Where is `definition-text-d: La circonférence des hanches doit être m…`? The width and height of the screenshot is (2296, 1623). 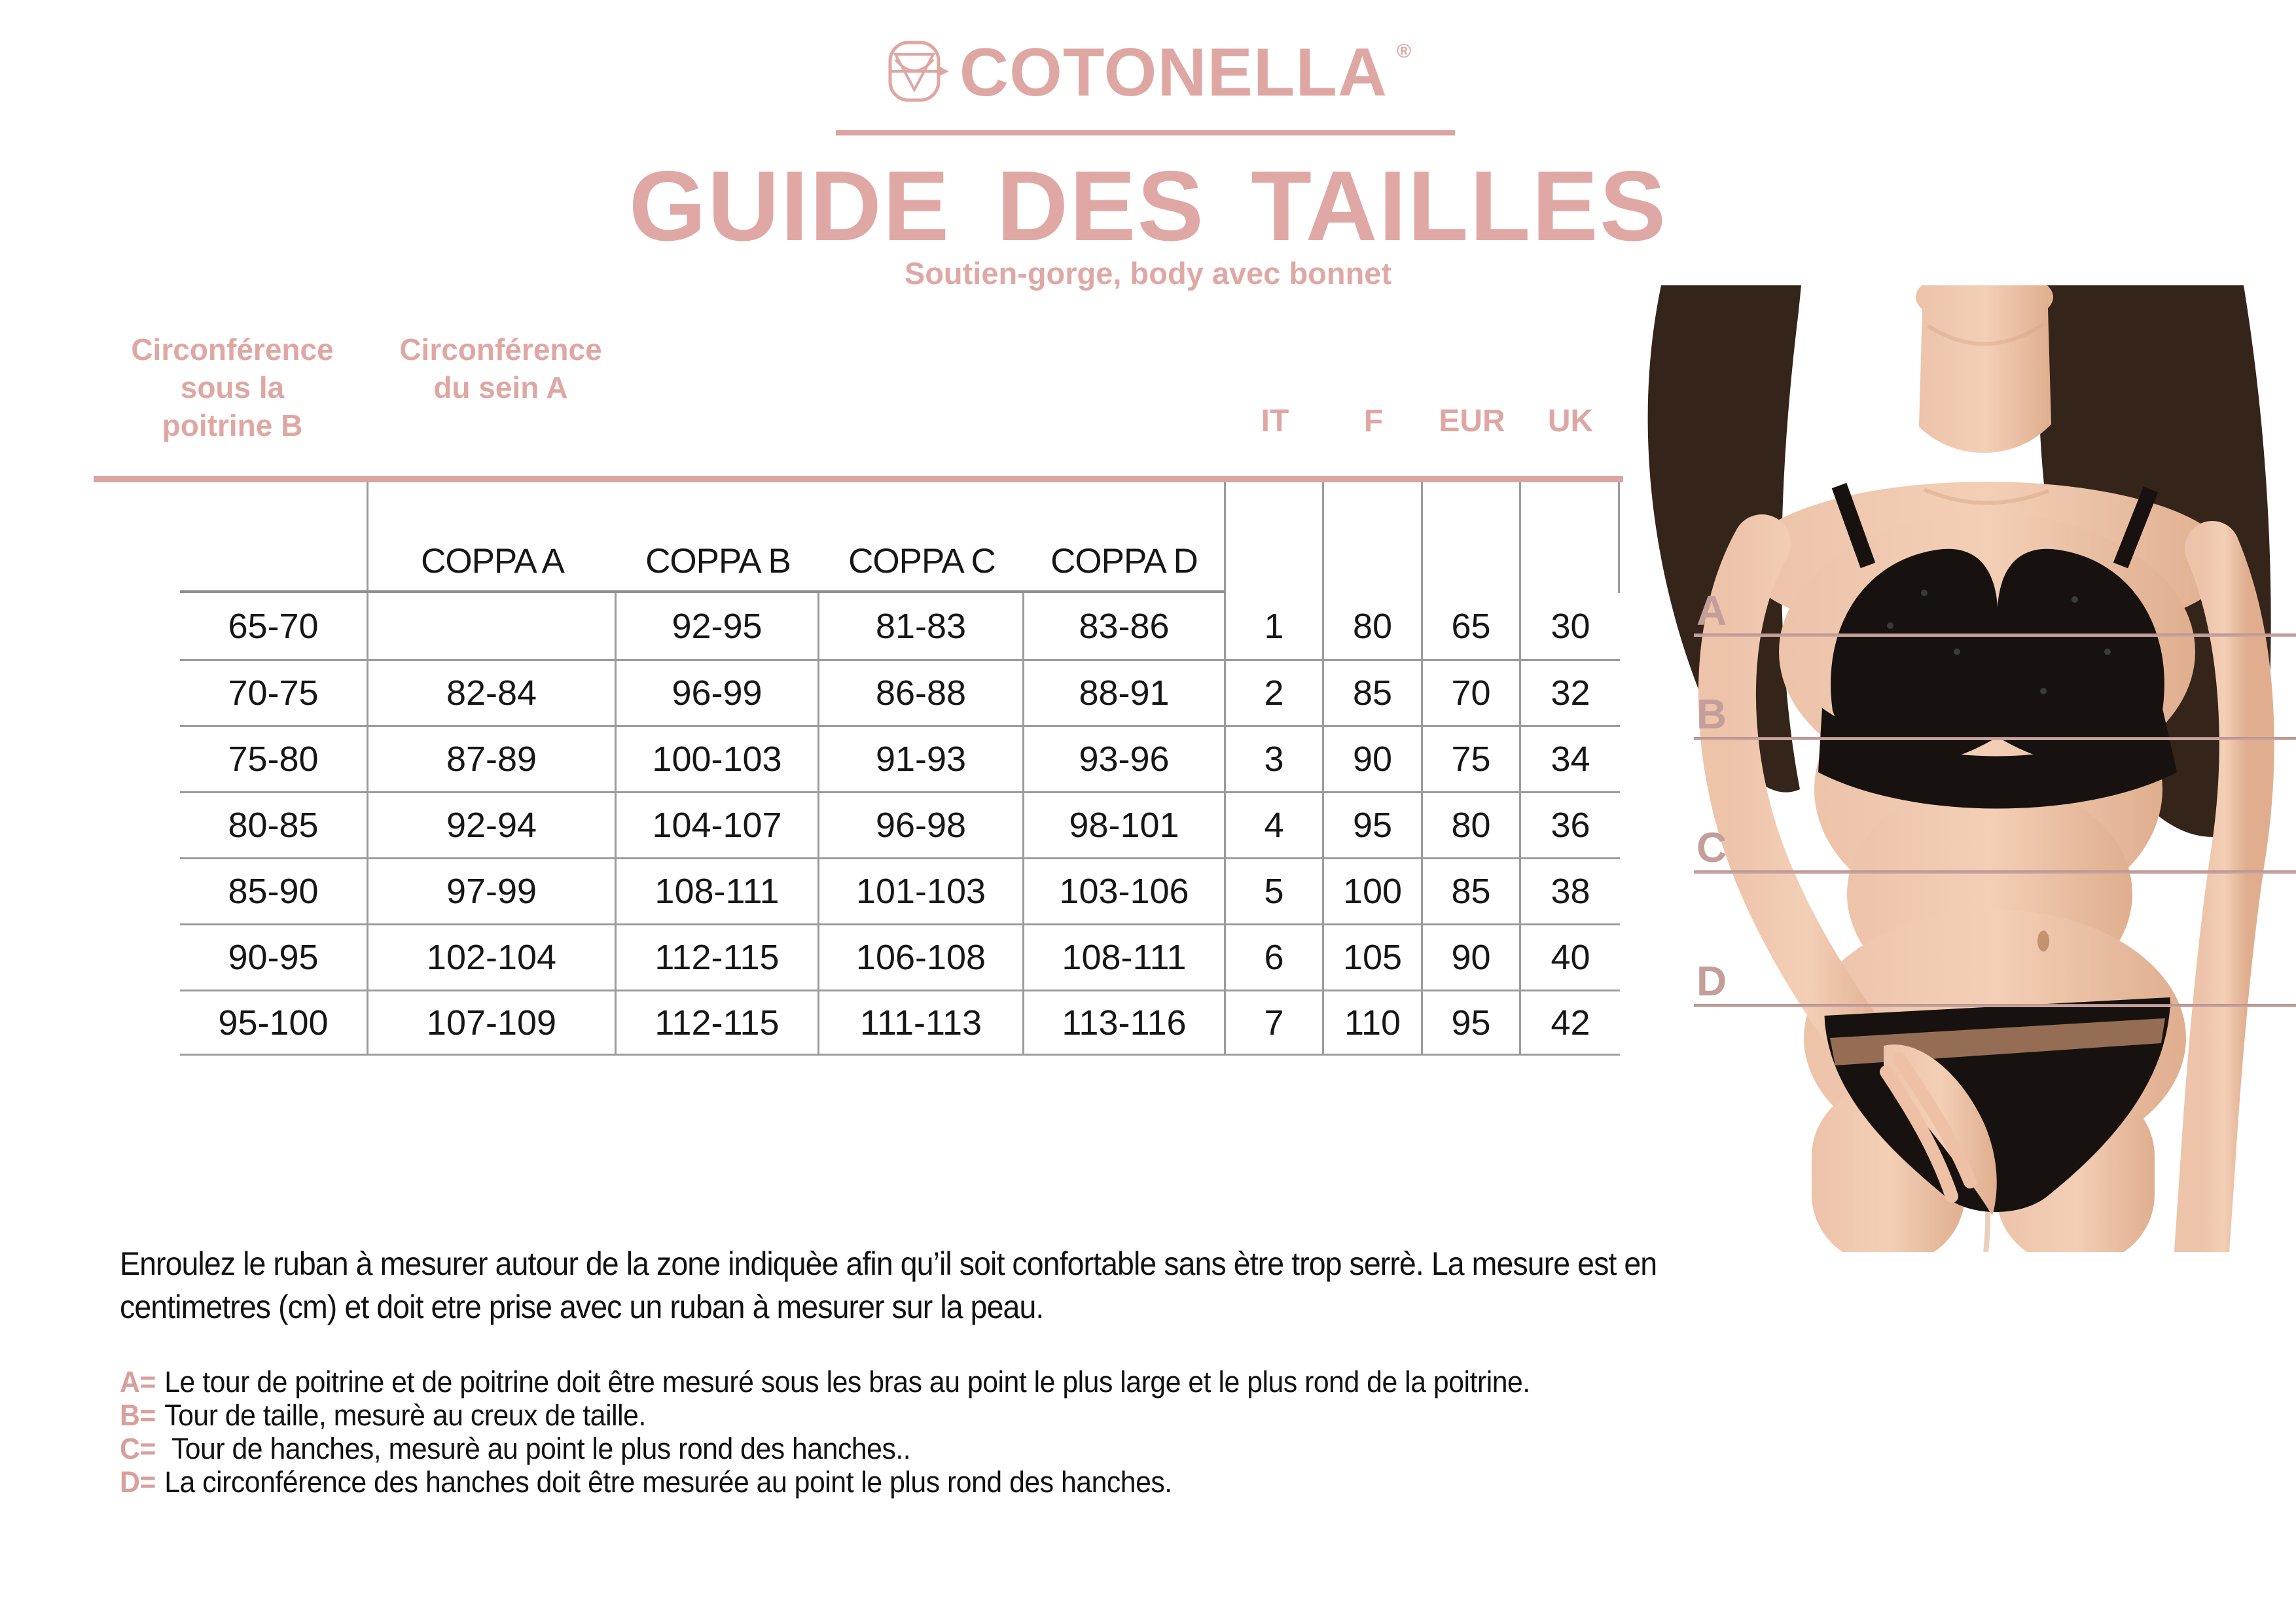 definition-text-d: La circonférence des hanches doit être m… is located at coordinates (668, 1482).